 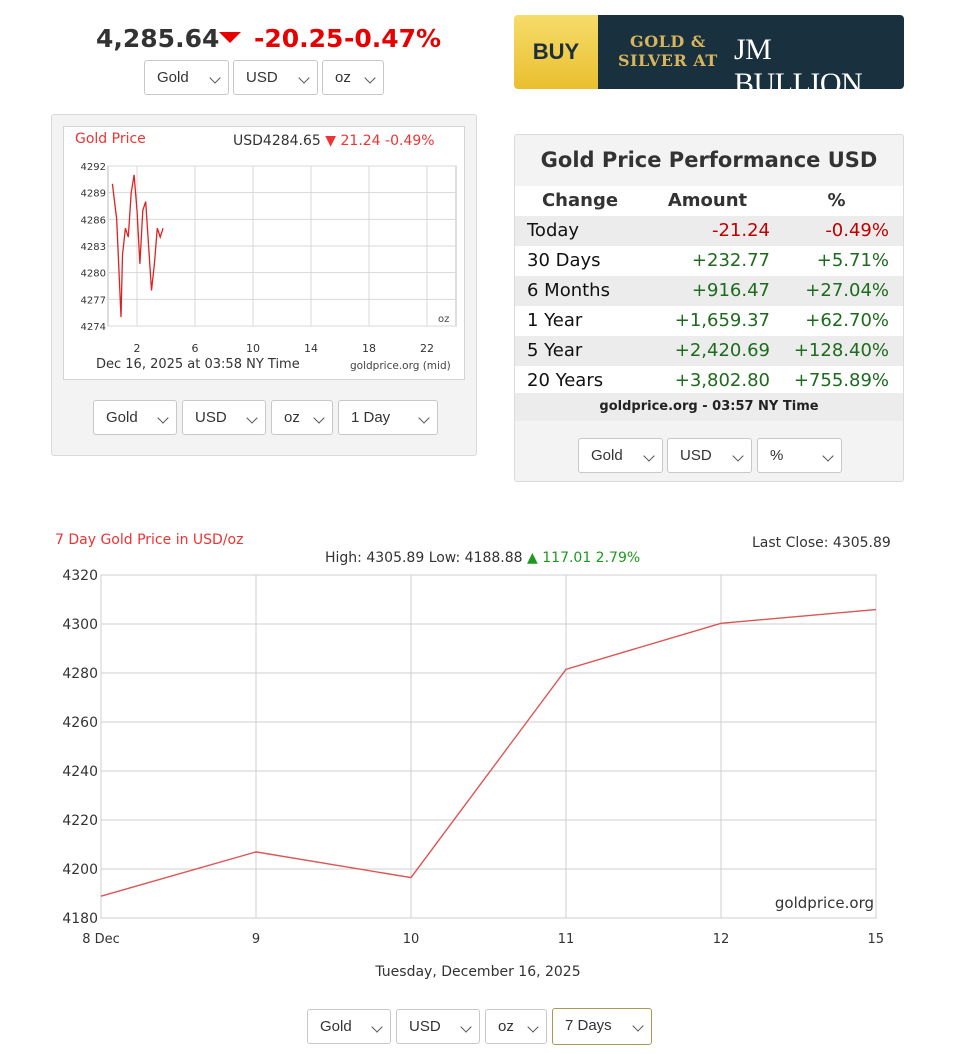 I want to click on performance-source: goldprice.org - 03:57 NY Time, so click(x=709, y=407).